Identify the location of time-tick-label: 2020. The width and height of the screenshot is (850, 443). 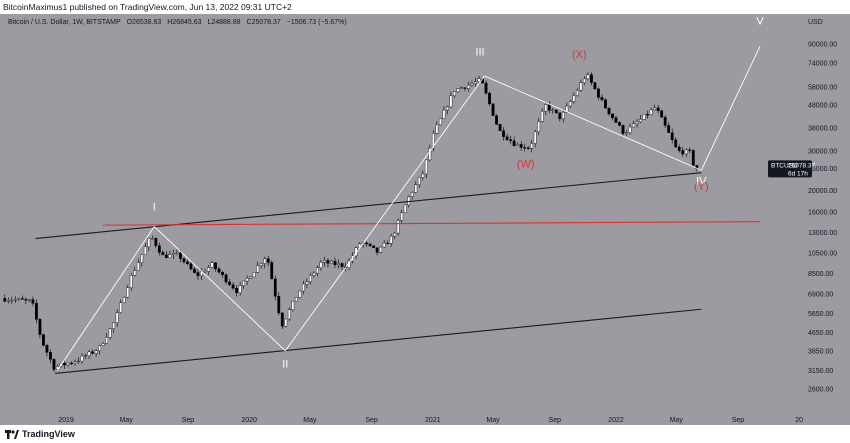
(249, 420).